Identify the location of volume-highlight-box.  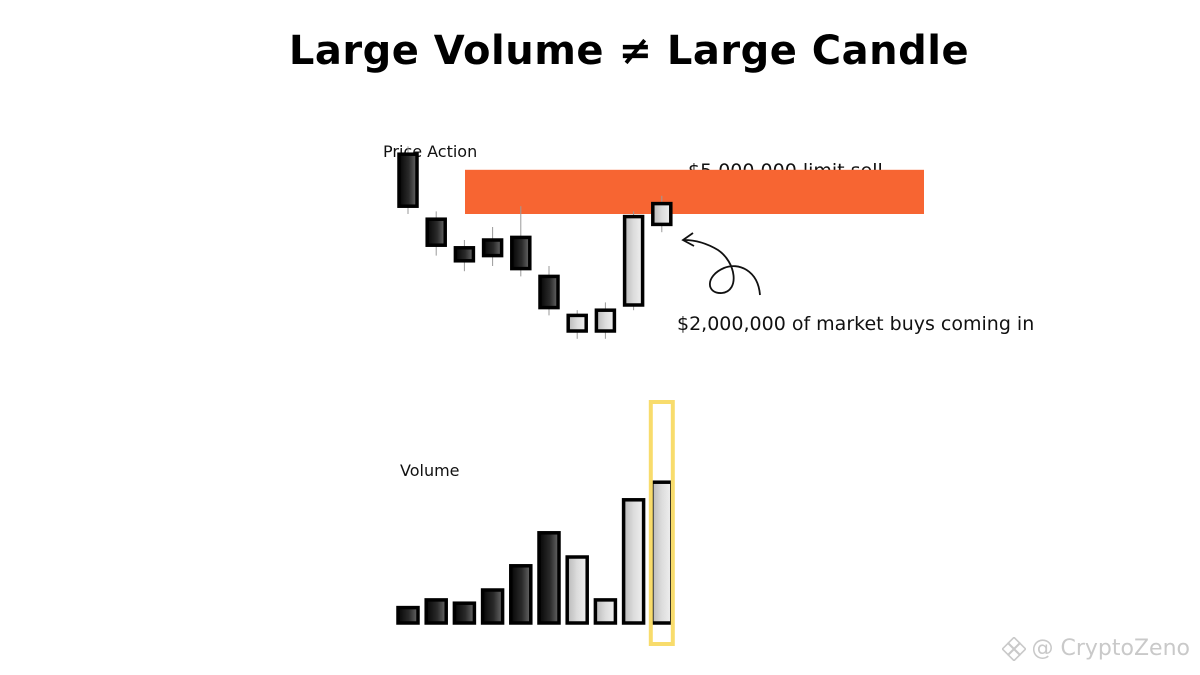
(661, 523).